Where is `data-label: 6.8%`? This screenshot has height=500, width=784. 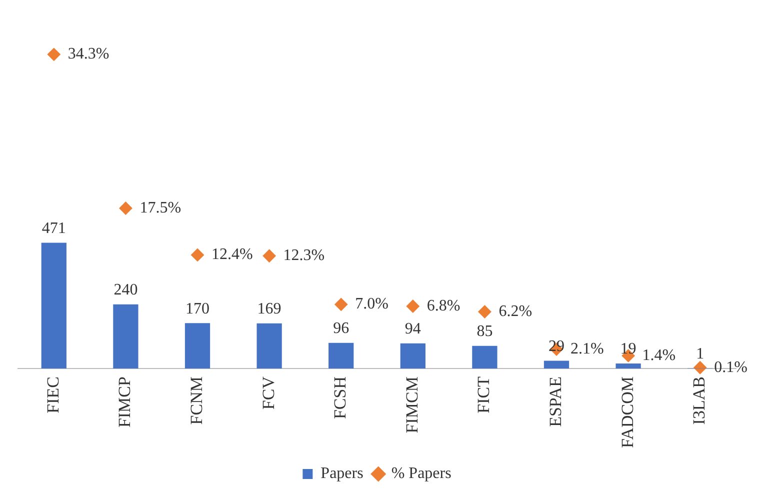 data-label: 6.8% is located at coordinates (443, 305).